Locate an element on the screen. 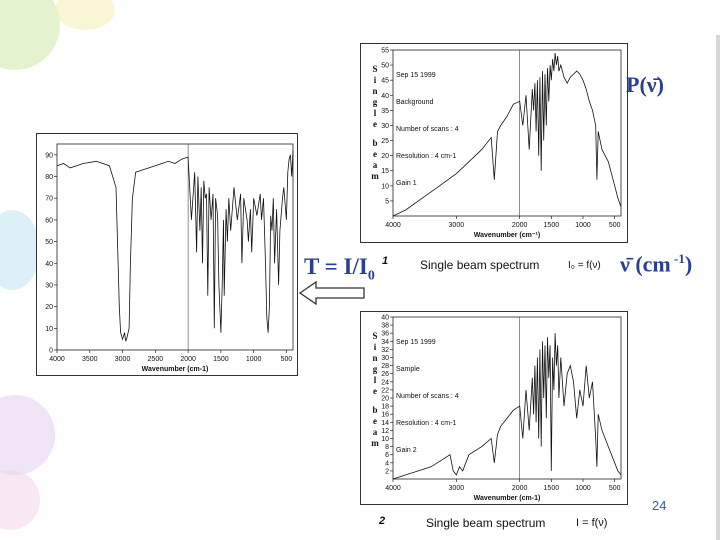 The width and height of the screenshot is (720, 540). transmittance-x-tick-label: 1000 is located at coordinates (254, 359).